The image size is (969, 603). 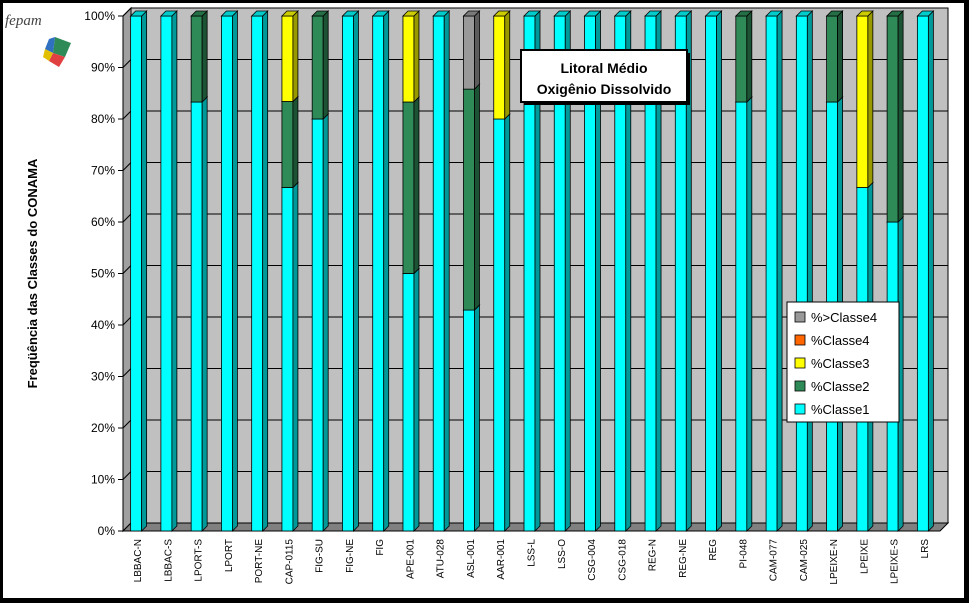 I want to click on y-tick-label: 70%, so click(x=103, y=171).